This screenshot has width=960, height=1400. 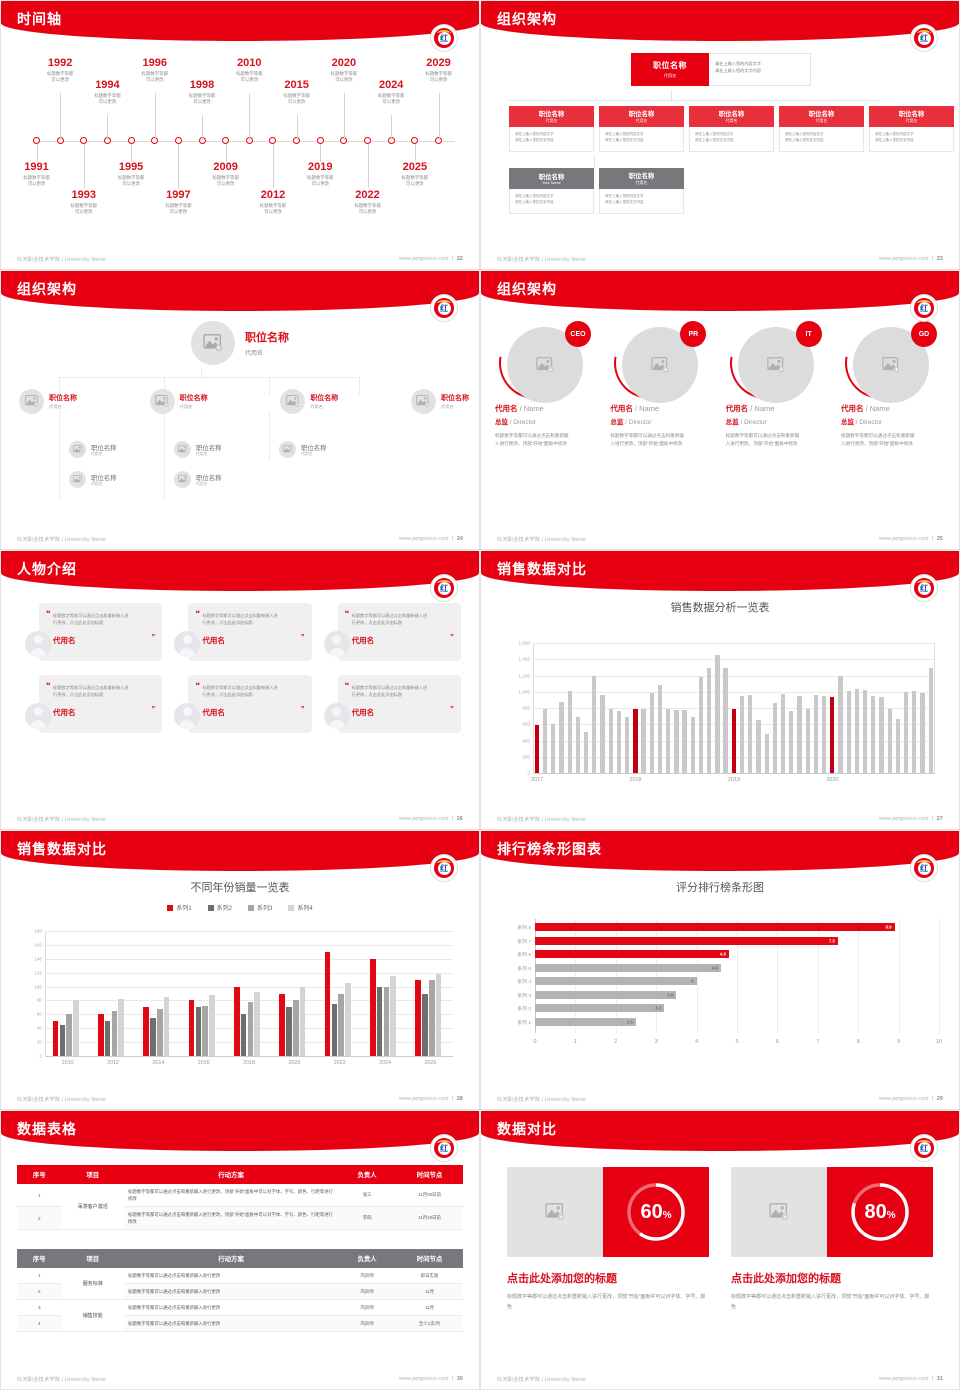 I want to click on org-top-node: 职位名称 代用名 请在上输入您的内容文字 请在上输入您的文字内容, so click(x=721, y=69).